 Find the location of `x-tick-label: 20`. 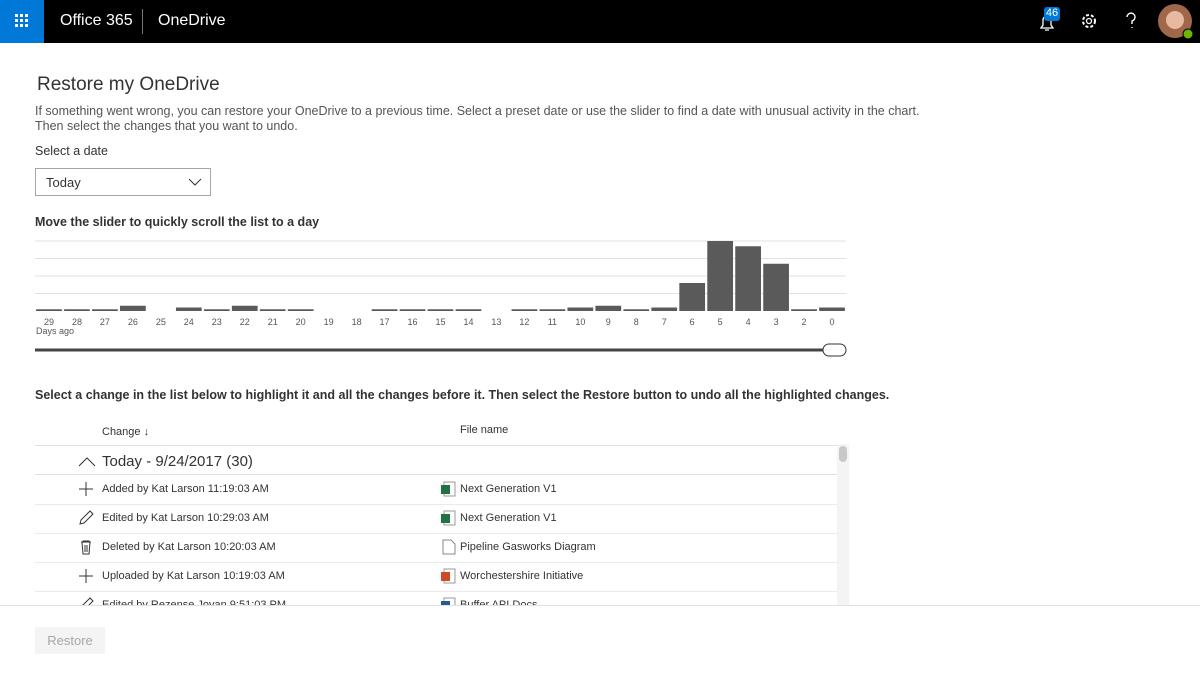

x-tick-label: 20 is located at coordinates (301, 322).